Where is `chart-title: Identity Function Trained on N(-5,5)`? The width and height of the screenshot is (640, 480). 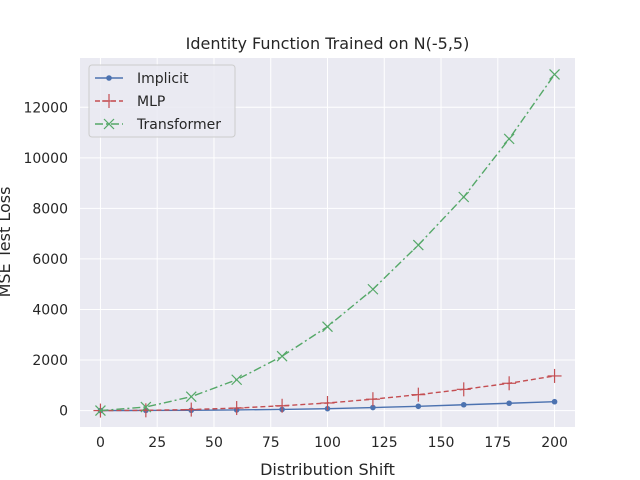
chart-title: Identity Function Trained on N(-5,5) is located at coordinates (328, 43).